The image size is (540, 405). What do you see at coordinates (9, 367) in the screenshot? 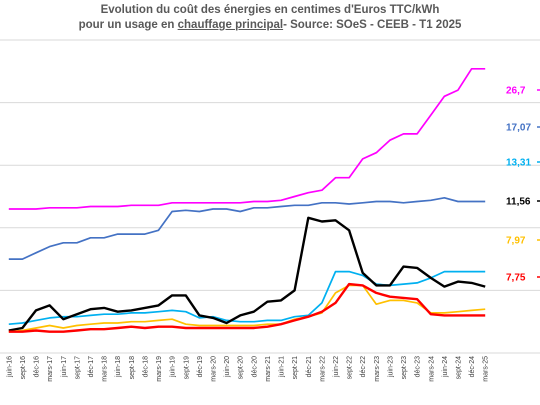
I see `x-tick-label: juin-16` at bounding box center [9, 367].